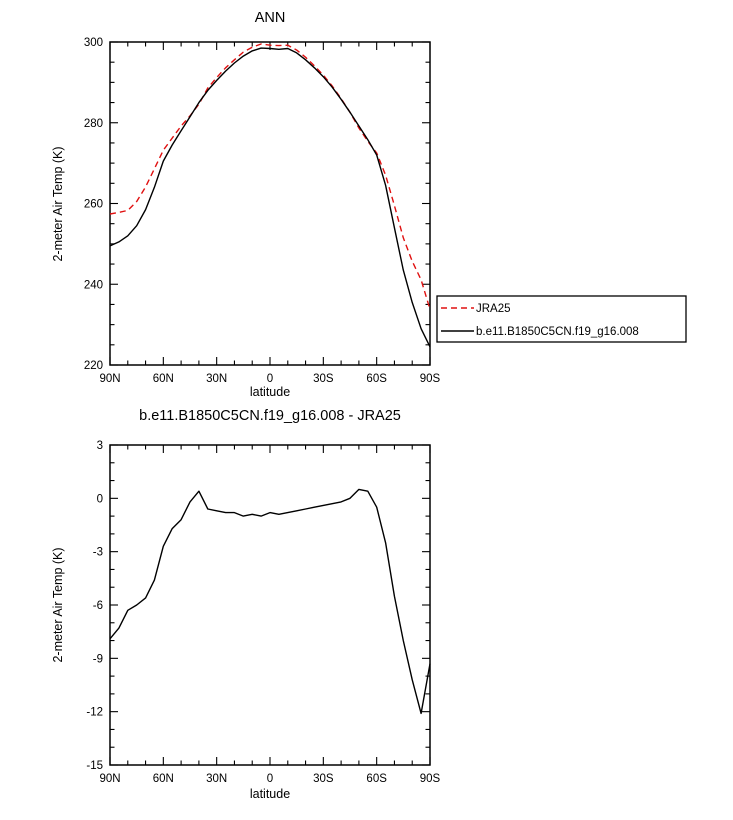 The height and width of the screenshot is (820, 733). What do you see at coordinates (58, 604) in the screenshot?
I see `bottom-chart-y-axis-label: 2-meter Air Temp (K)` at bounding box center [58, 604].